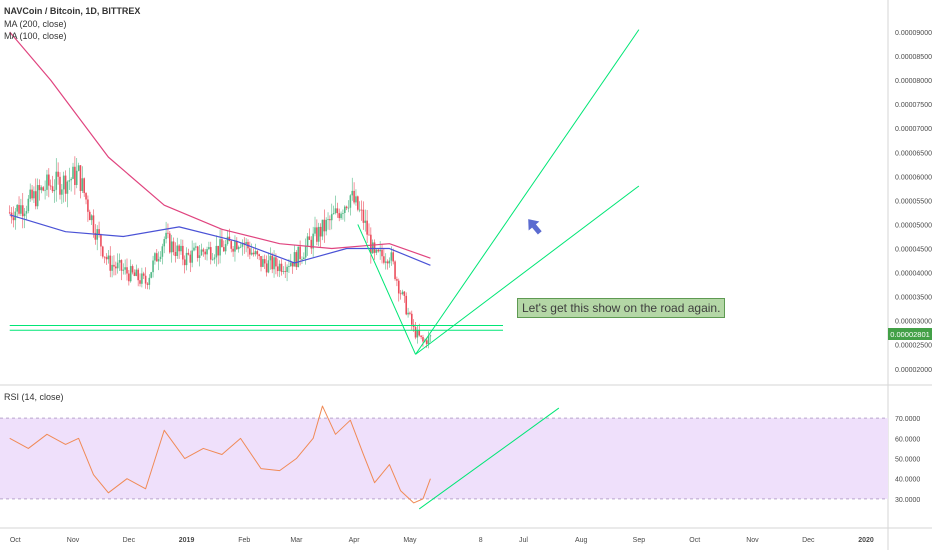  Describe the element at coordinates (355, 540) in the screenshot. I see `time-tick-label: Apr` at that location.